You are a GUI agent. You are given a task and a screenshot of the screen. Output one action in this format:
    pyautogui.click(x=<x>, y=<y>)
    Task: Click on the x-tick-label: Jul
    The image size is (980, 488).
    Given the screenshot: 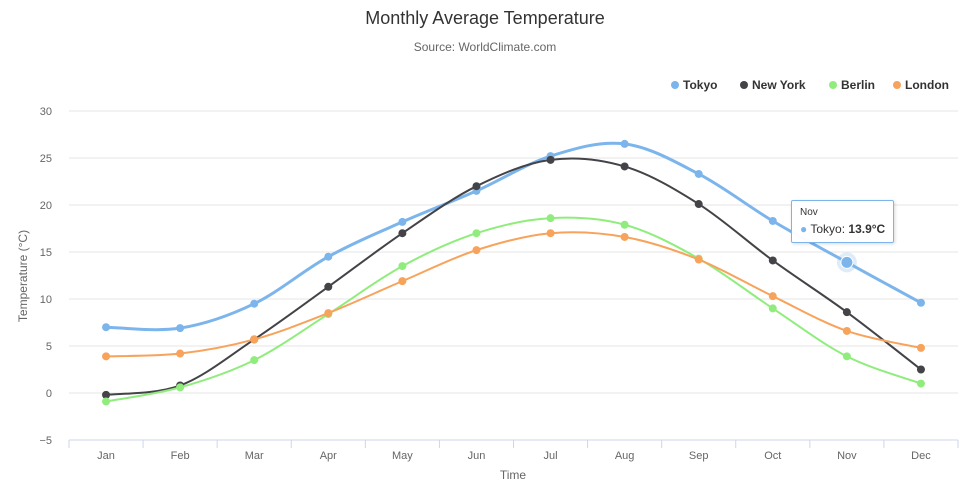 What is the action you would take?
    pyautogui.click(x=551, y=456)
    